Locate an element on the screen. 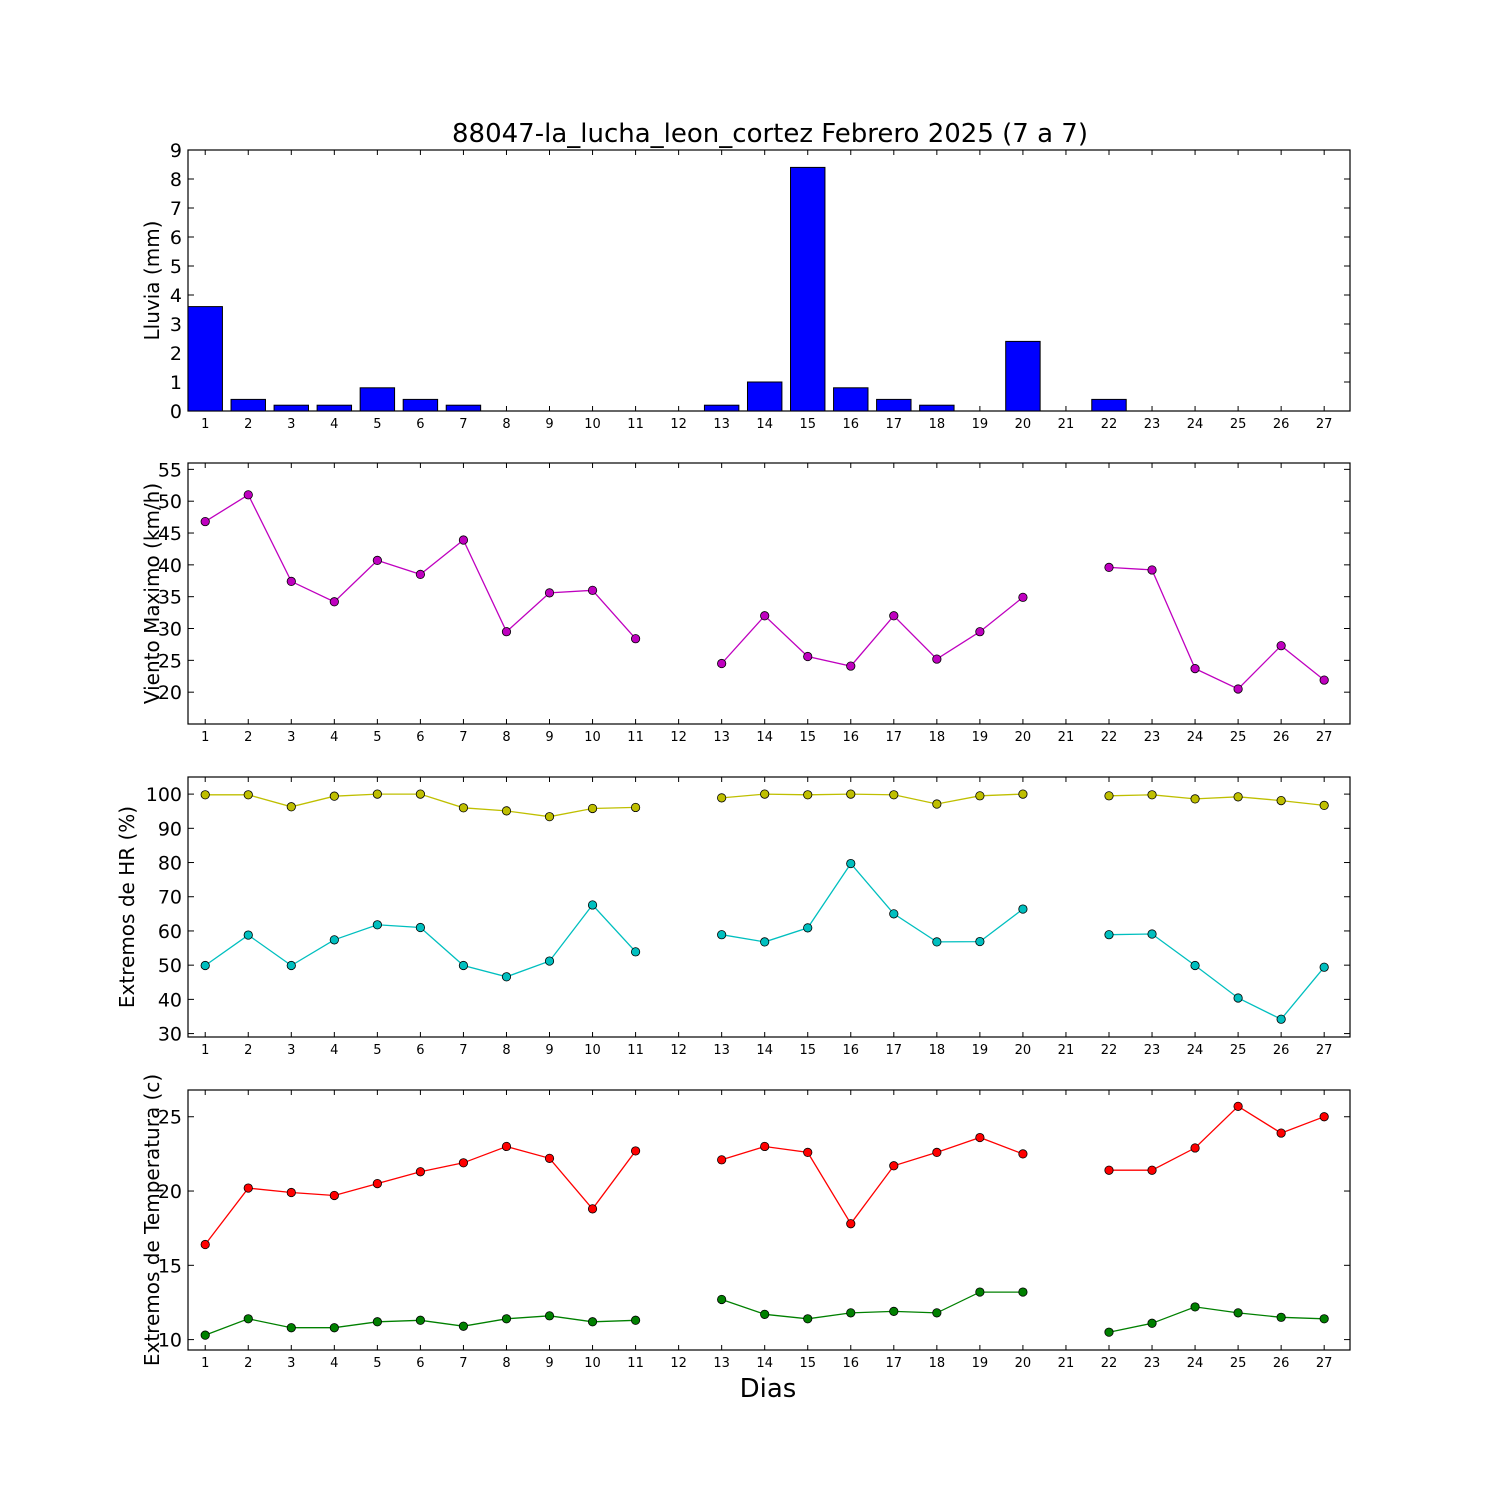 The height and width of the screenshot is (1500, 1500). x-tick-label: 18 is located at coordinates (937, 424).